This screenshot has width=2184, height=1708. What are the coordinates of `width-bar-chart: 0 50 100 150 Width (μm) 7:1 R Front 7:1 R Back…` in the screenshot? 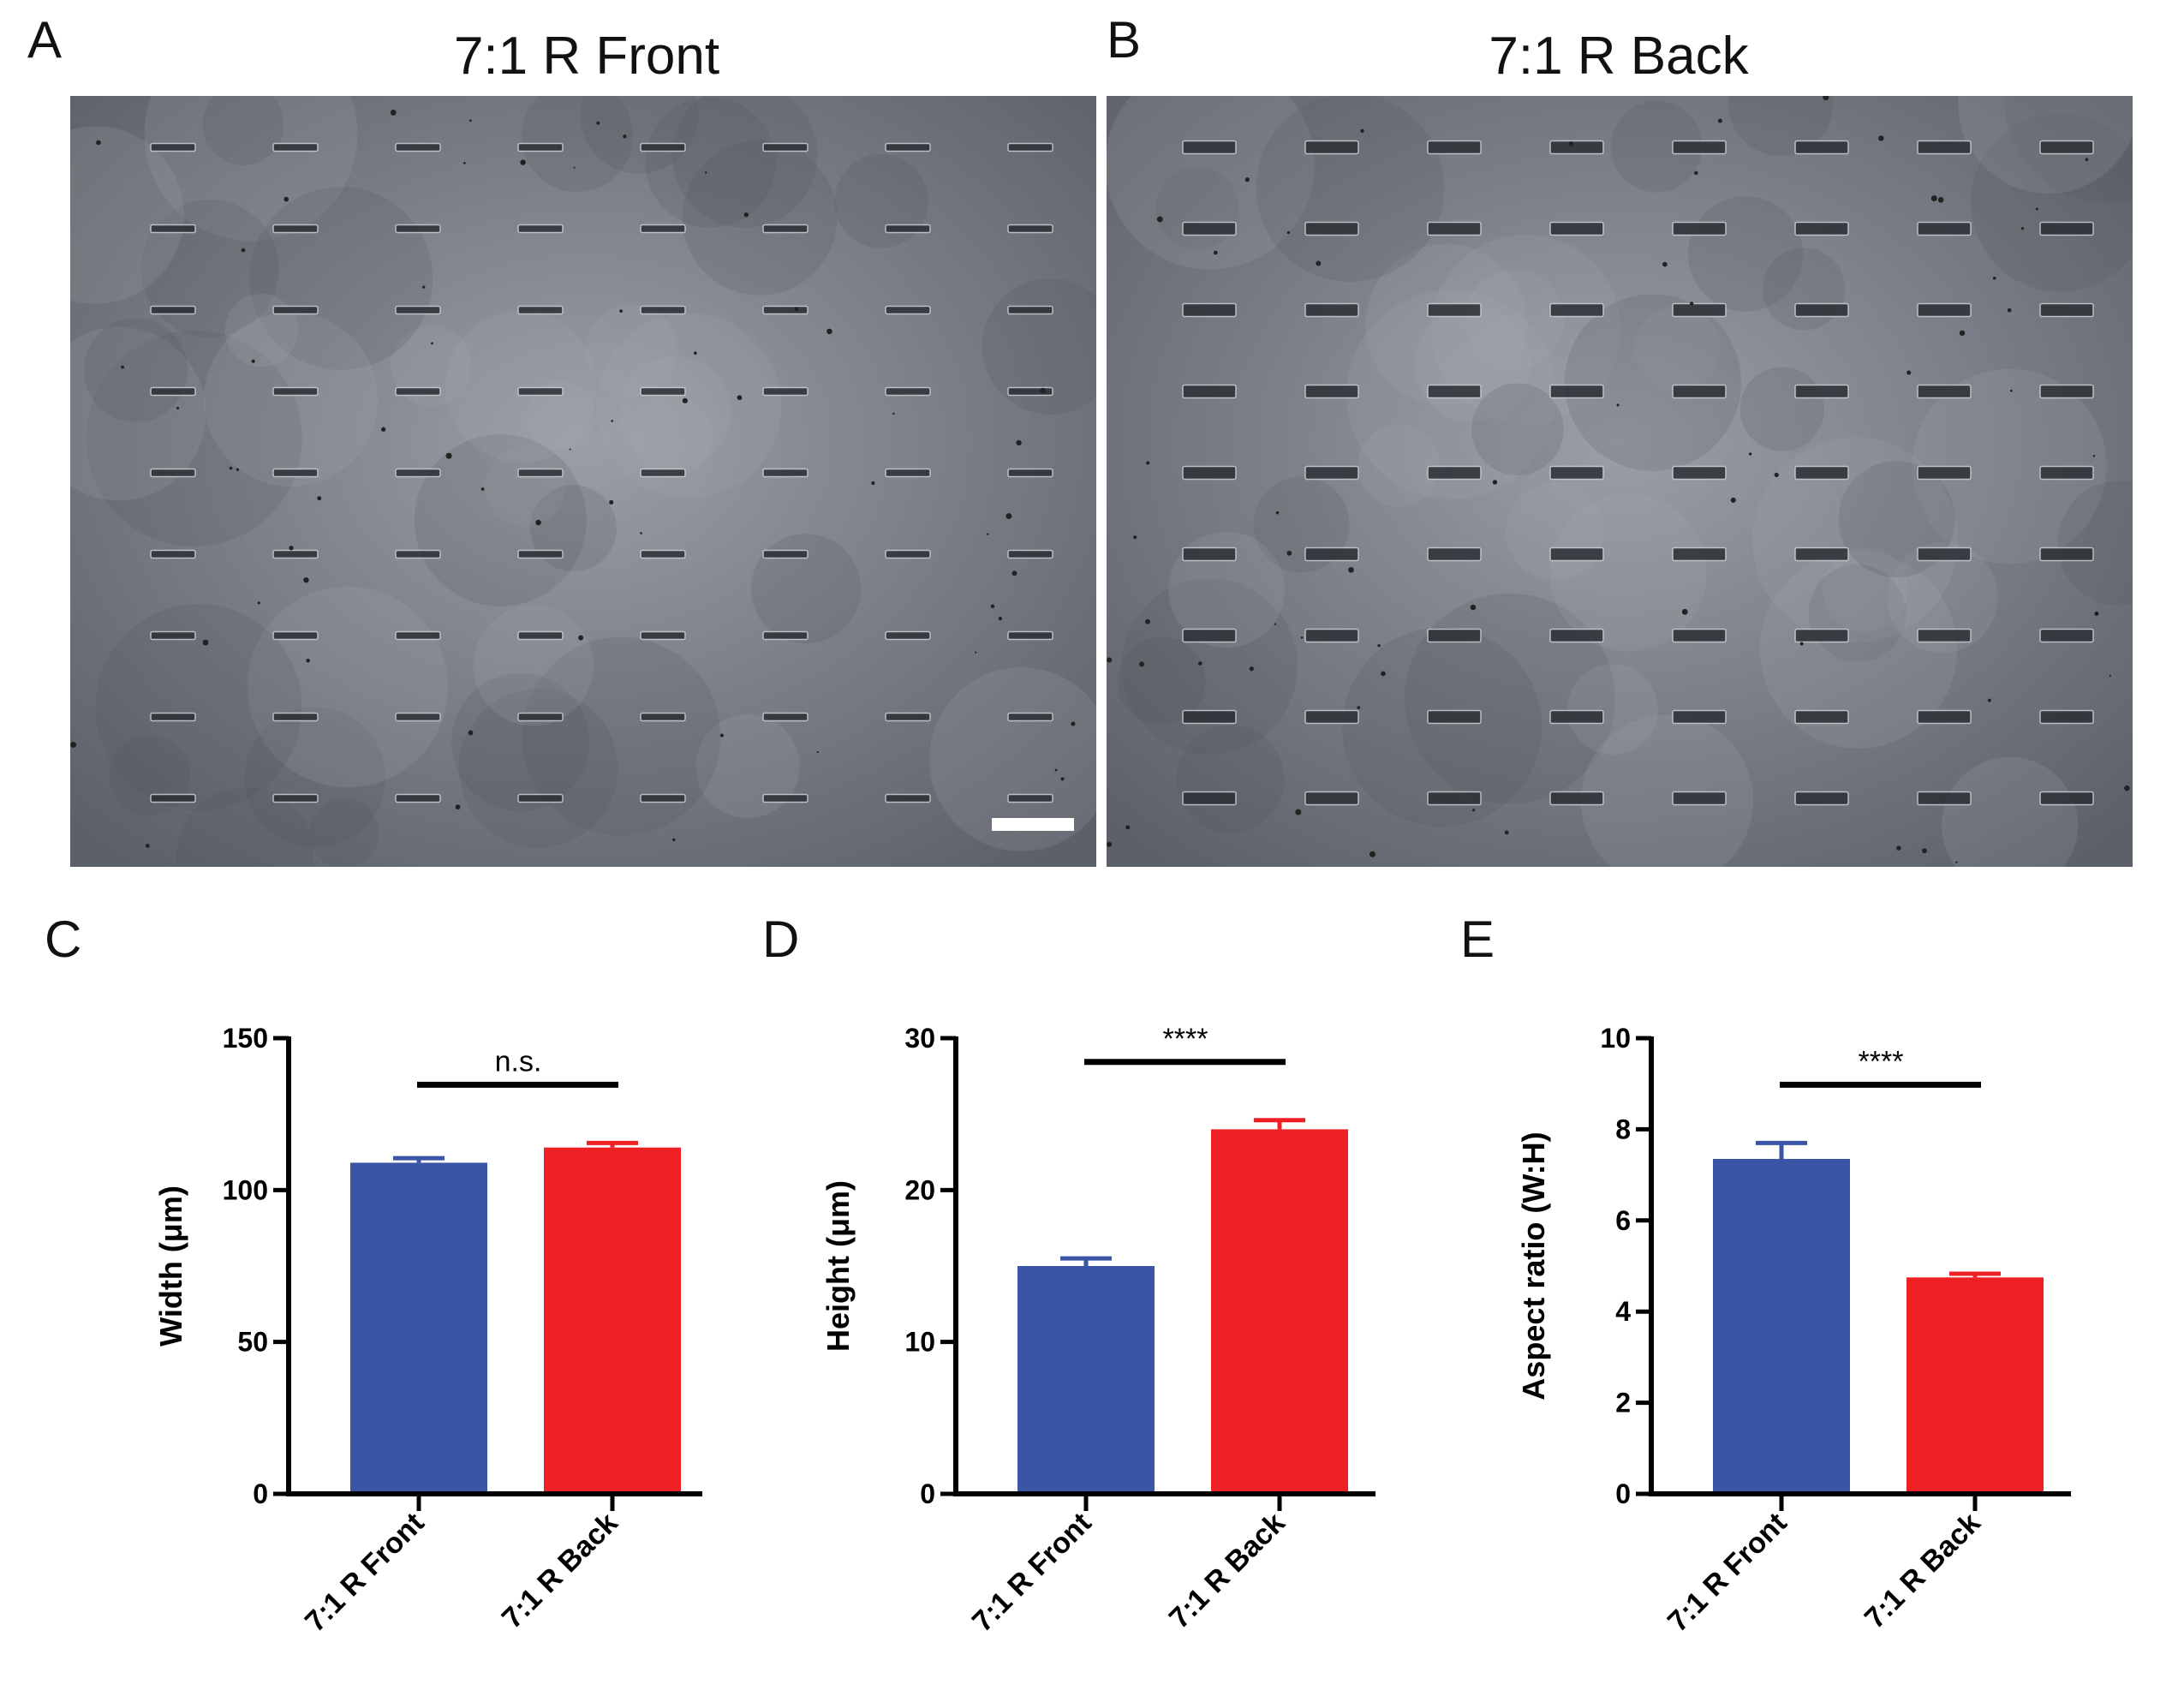 It's located at (427, 1331).